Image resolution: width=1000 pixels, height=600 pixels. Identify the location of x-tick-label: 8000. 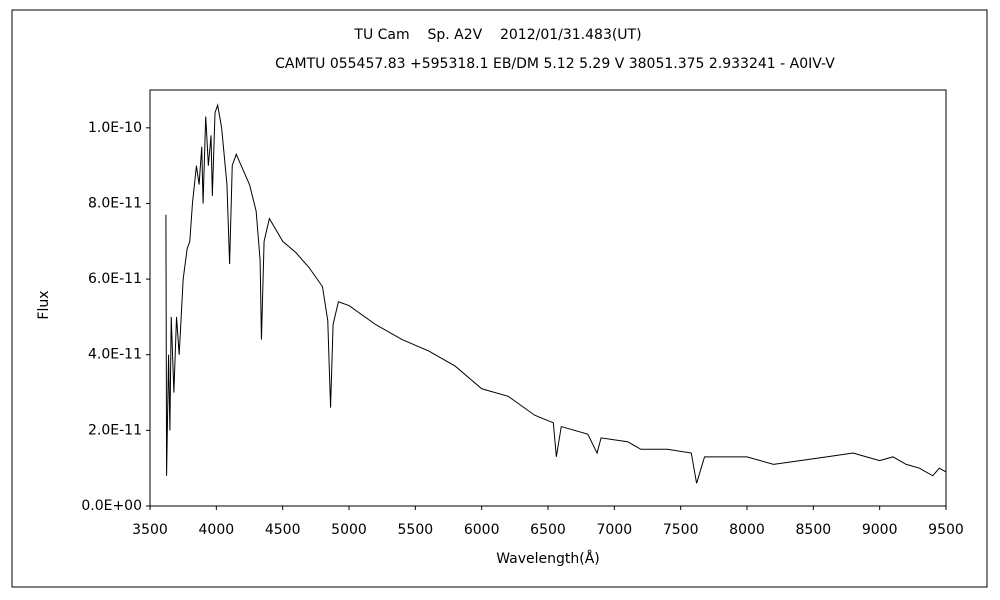
(747, 530).